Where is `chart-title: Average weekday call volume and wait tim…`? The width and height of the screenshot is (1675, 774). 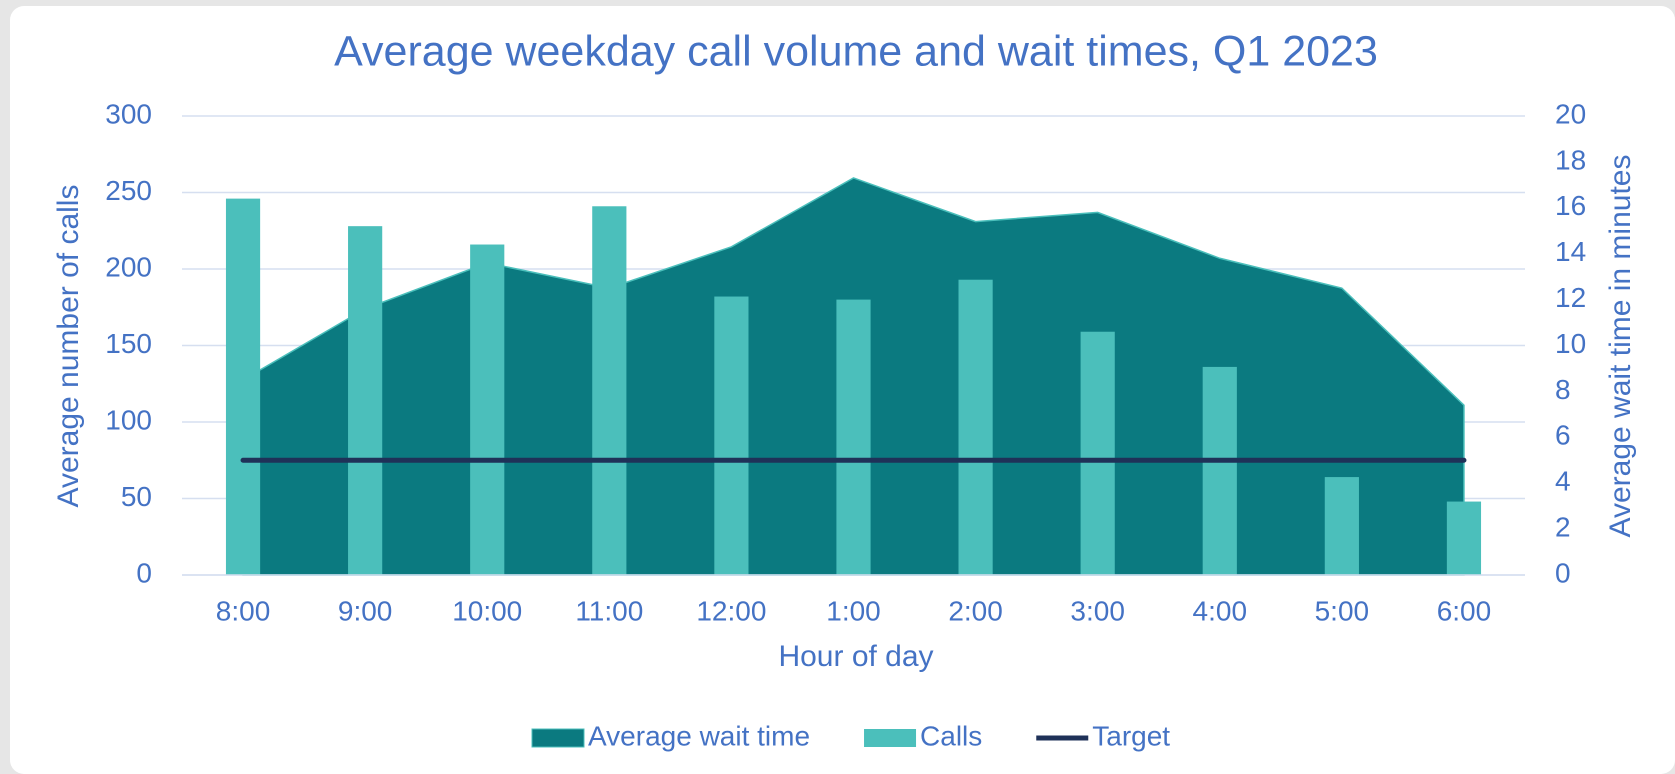
chart-title: Average weekday call volume and wait tim… is located at coordinates (856, 51).